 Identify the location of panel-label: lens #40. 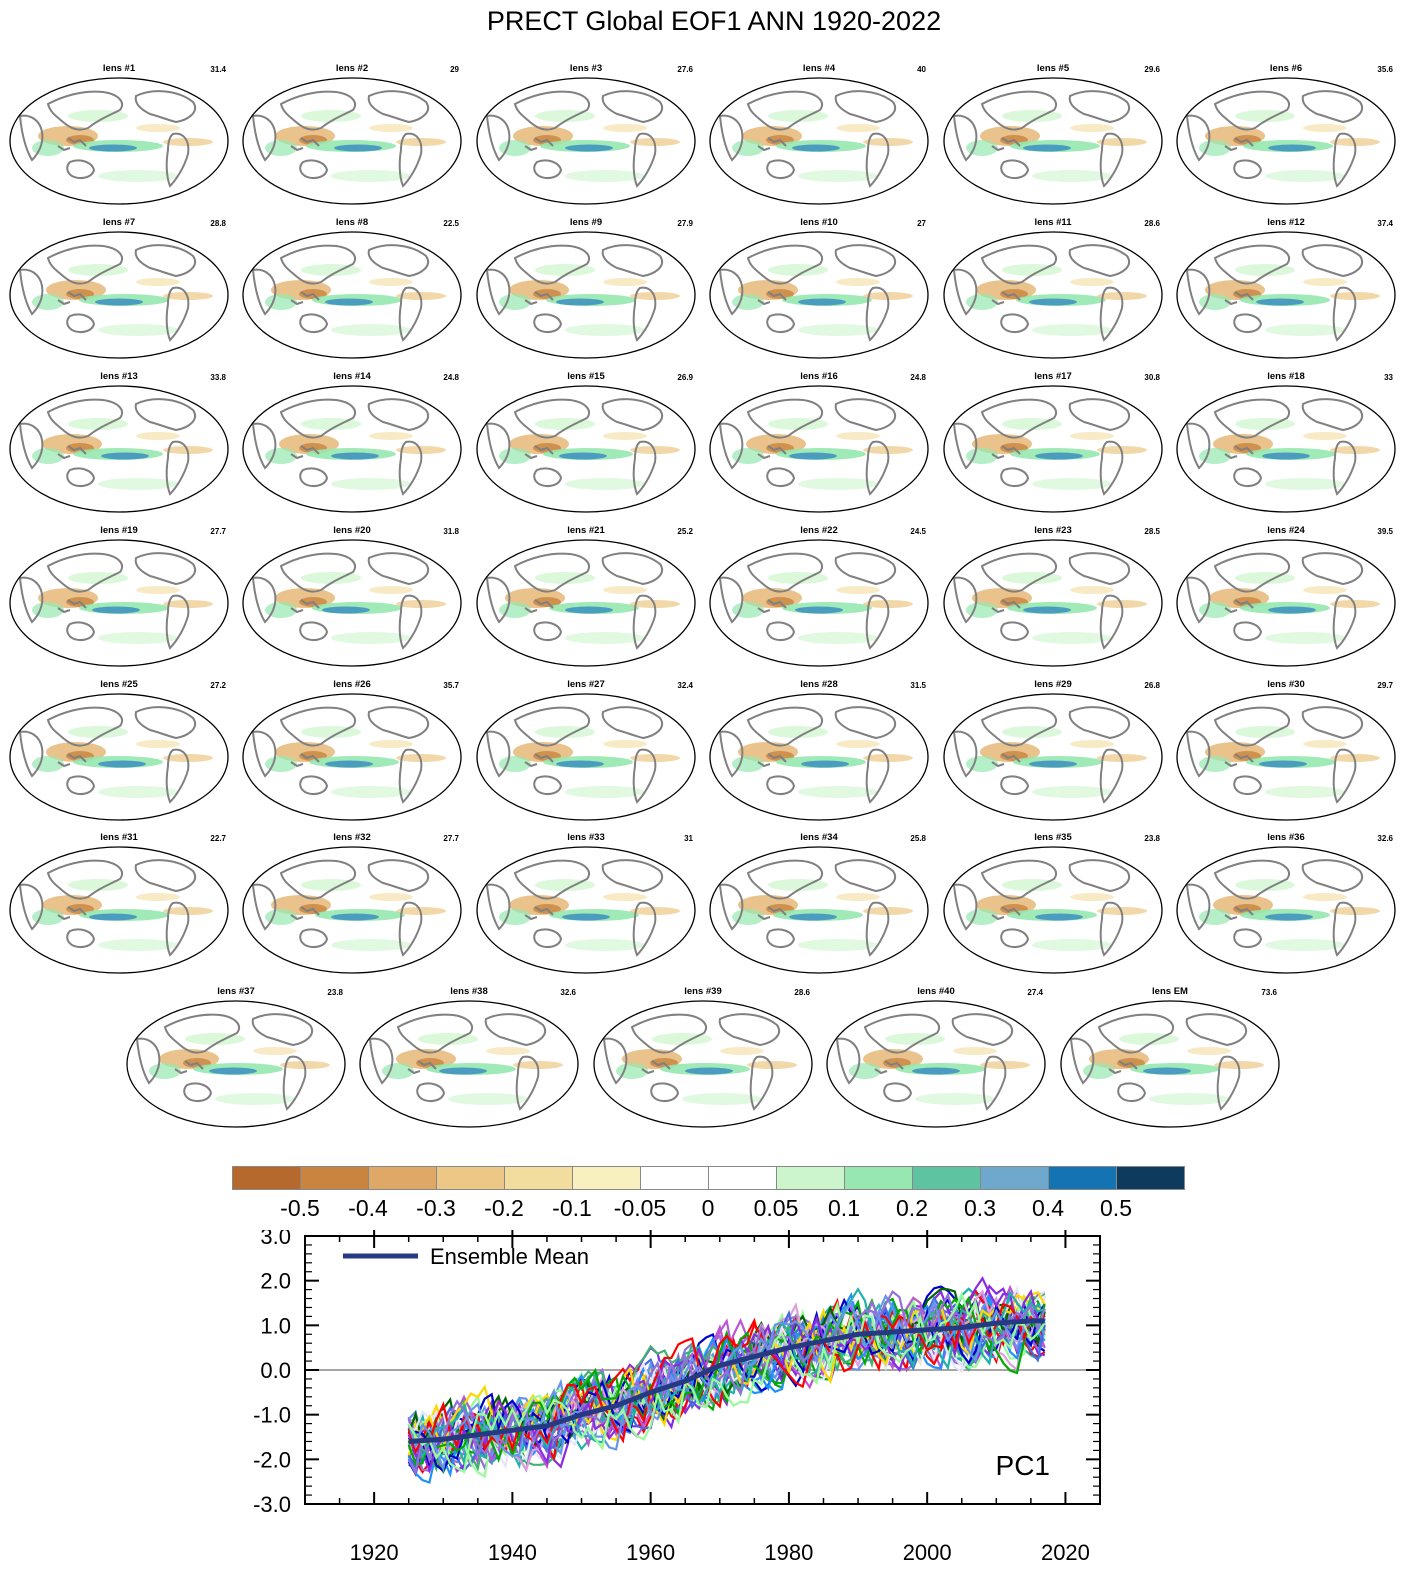
(936, 991).